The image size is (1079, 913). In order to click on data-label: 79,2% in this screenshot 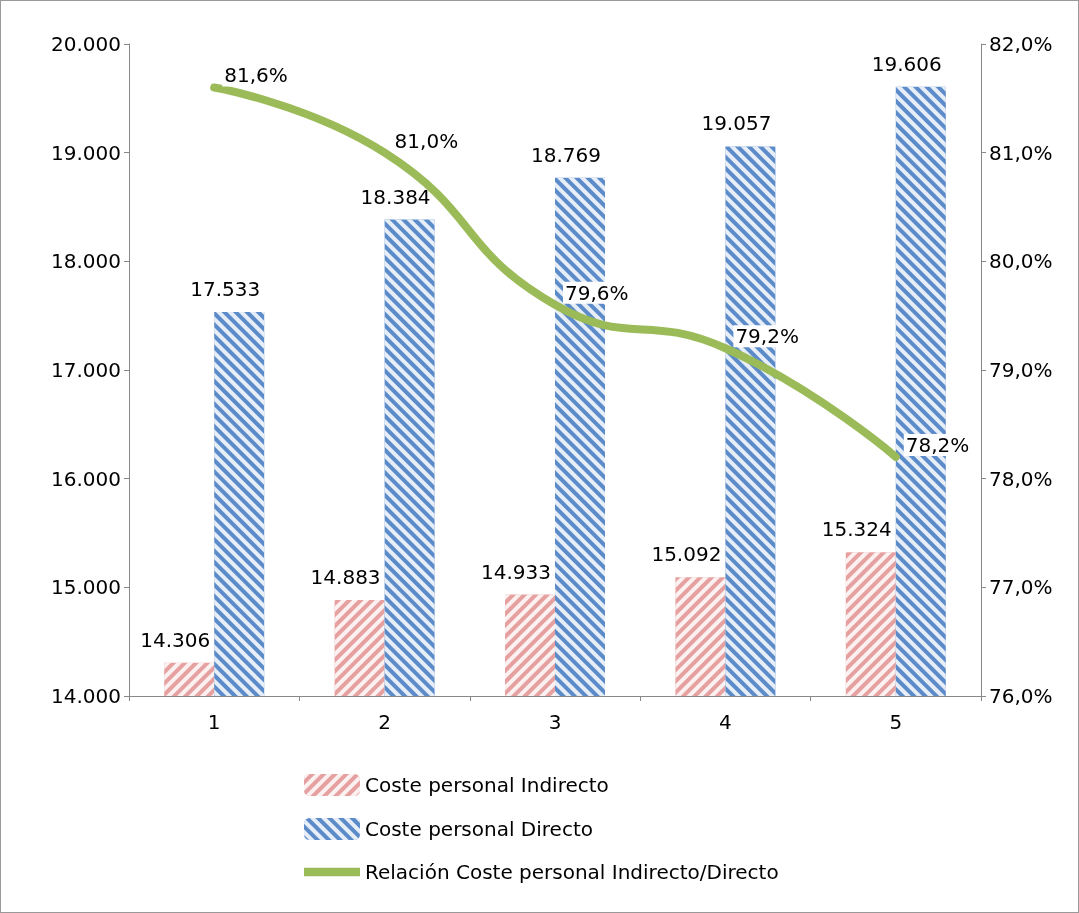, I will do `click(767, 336)`.